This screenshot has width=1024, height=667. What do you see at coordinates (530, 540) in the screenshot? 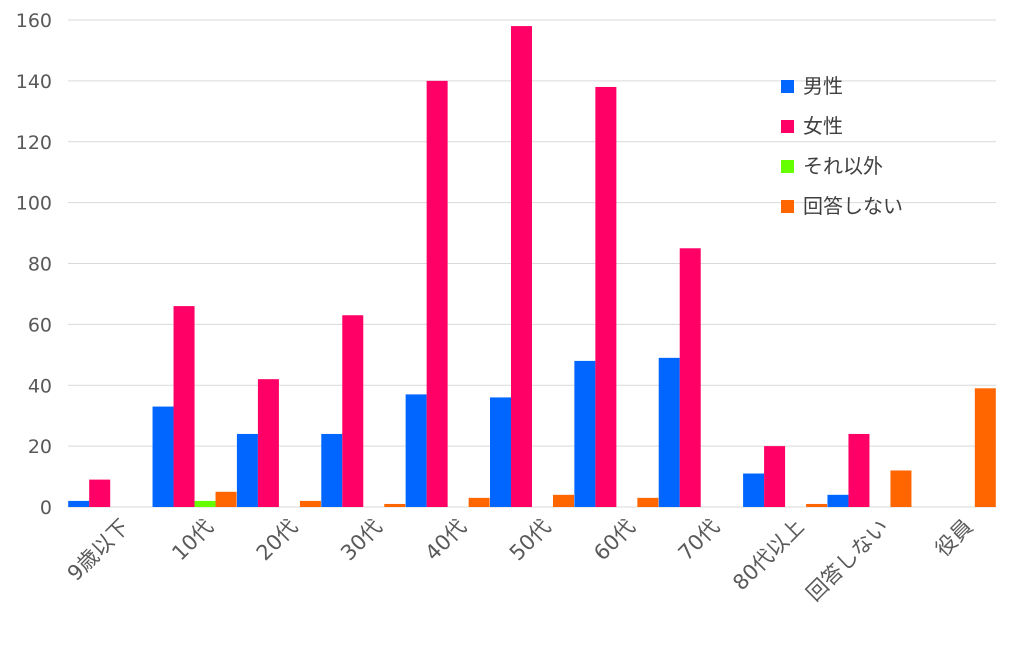
I see `x-category-label: 50代` at bounding box center [530, 540].